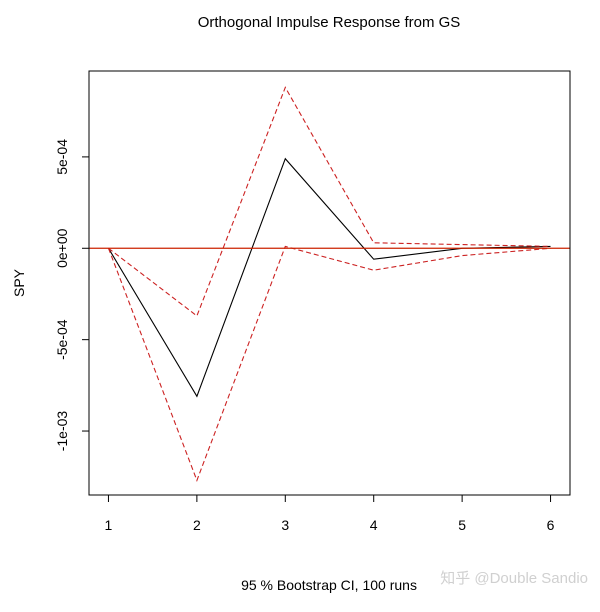 The image size is (600, 612). Describe the element at coordinates (109, 525) in the screenshot. I see `x-tick-label: 1` at that location.